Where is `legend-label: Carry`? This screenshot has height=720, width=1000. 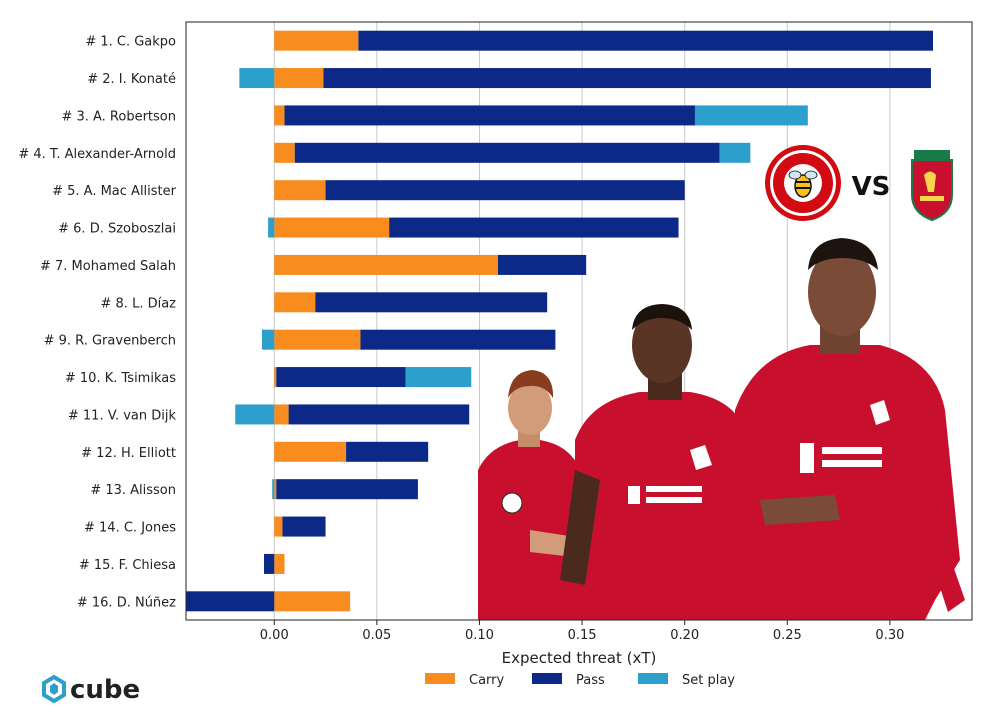
legend-label: Carry is located at coordinates (487, 680).